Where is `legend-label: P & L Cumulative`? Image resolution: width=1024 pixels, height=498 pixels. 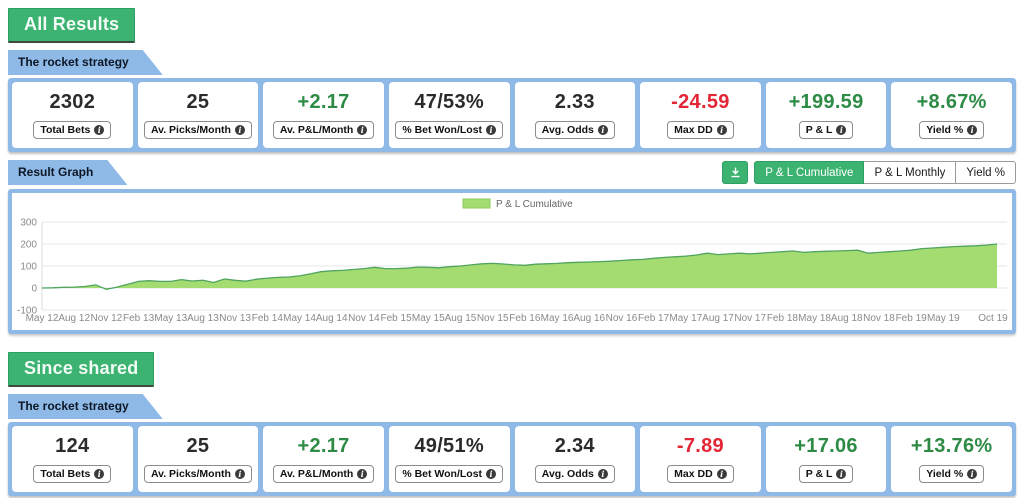
legend-label: P & L Cumulative is located at coordinates (534, 204).